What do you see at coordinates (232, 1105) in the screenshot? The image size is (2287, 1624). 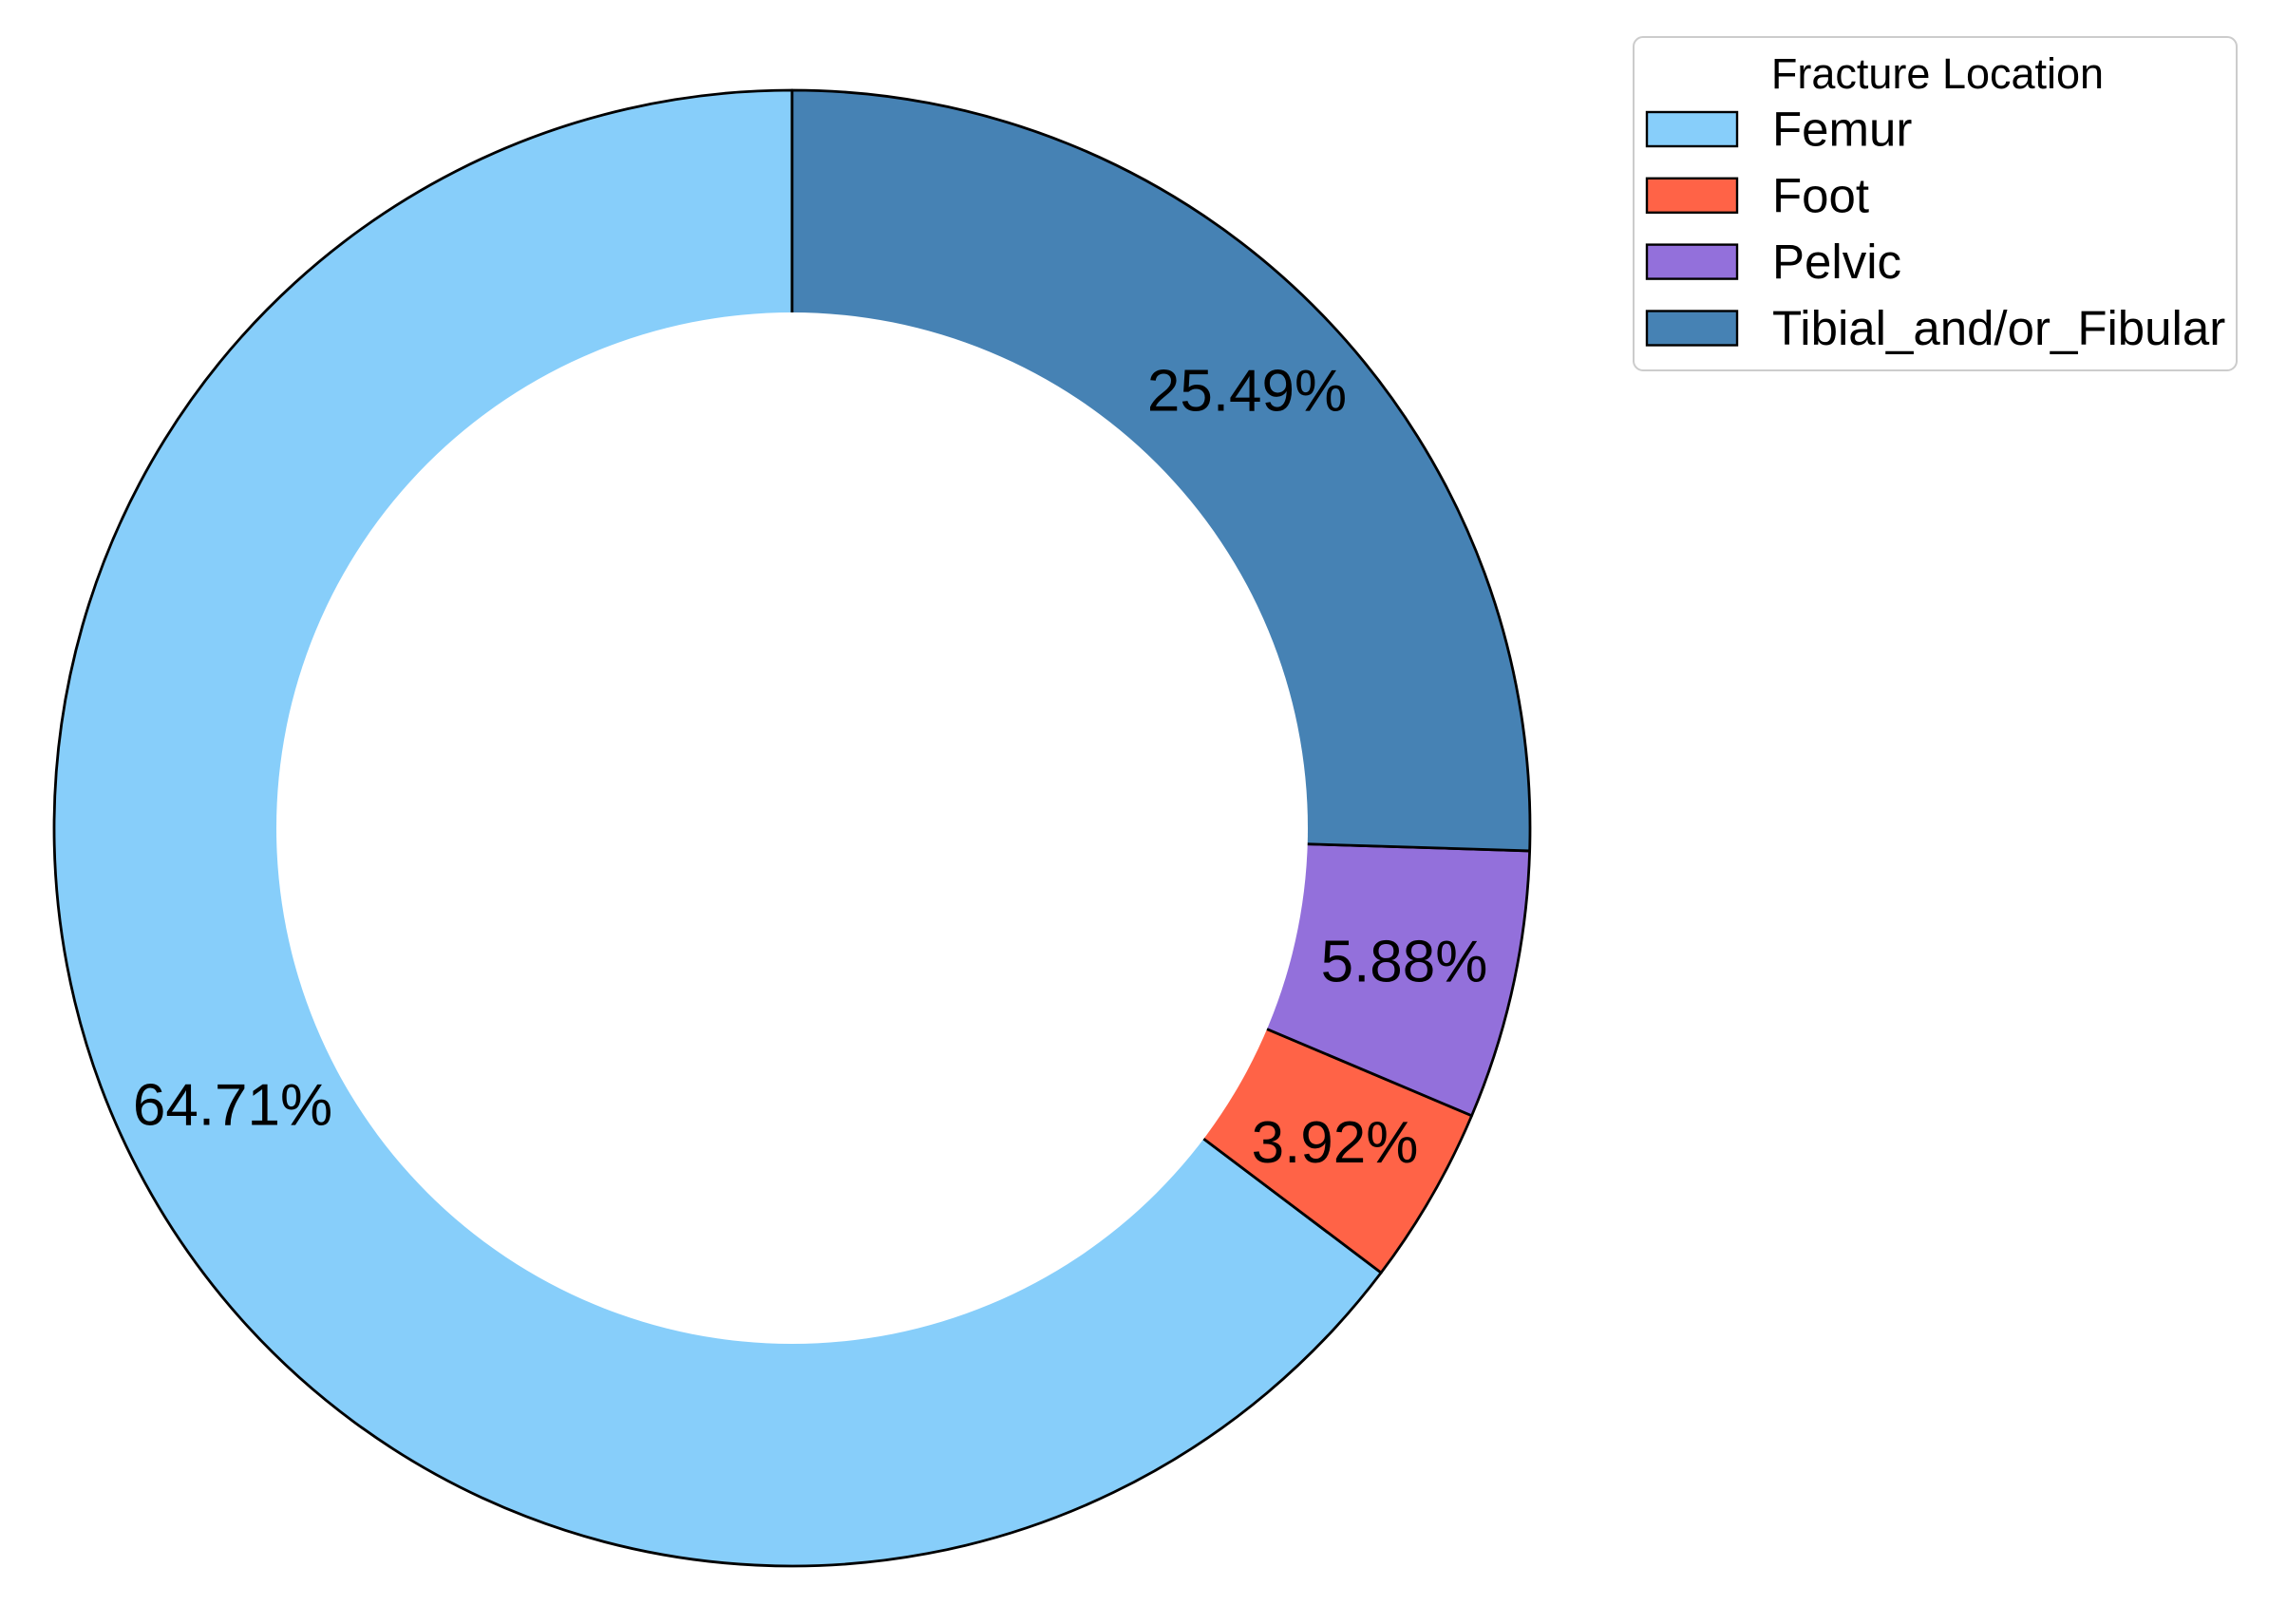 I see `svg-text: 64.71%` at bounding box center [232, 1105].